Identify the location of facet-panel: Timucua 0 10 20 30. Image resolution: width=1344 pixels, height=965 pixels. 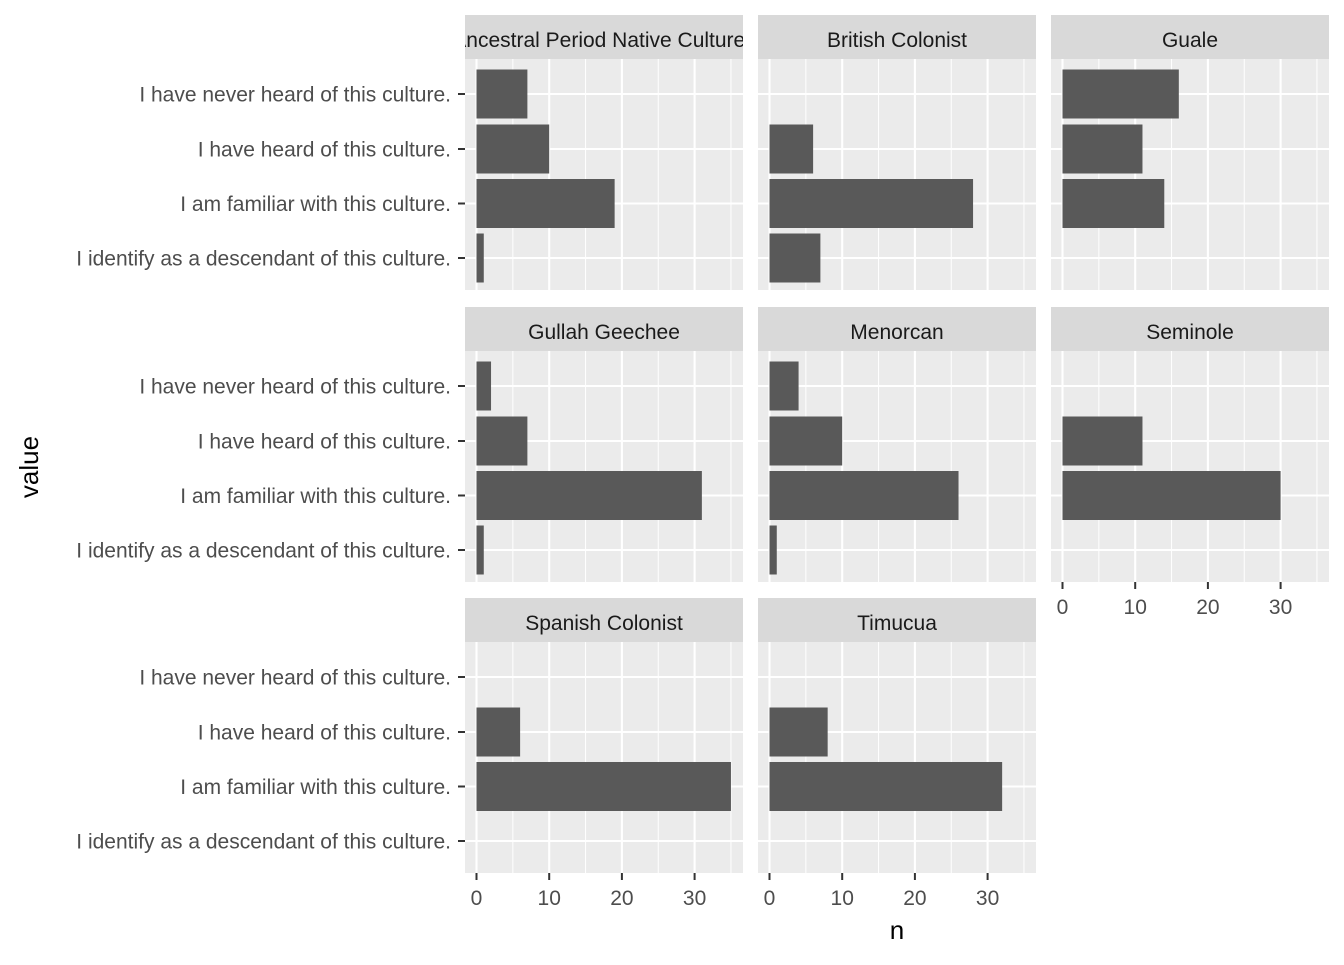
(897, 754).